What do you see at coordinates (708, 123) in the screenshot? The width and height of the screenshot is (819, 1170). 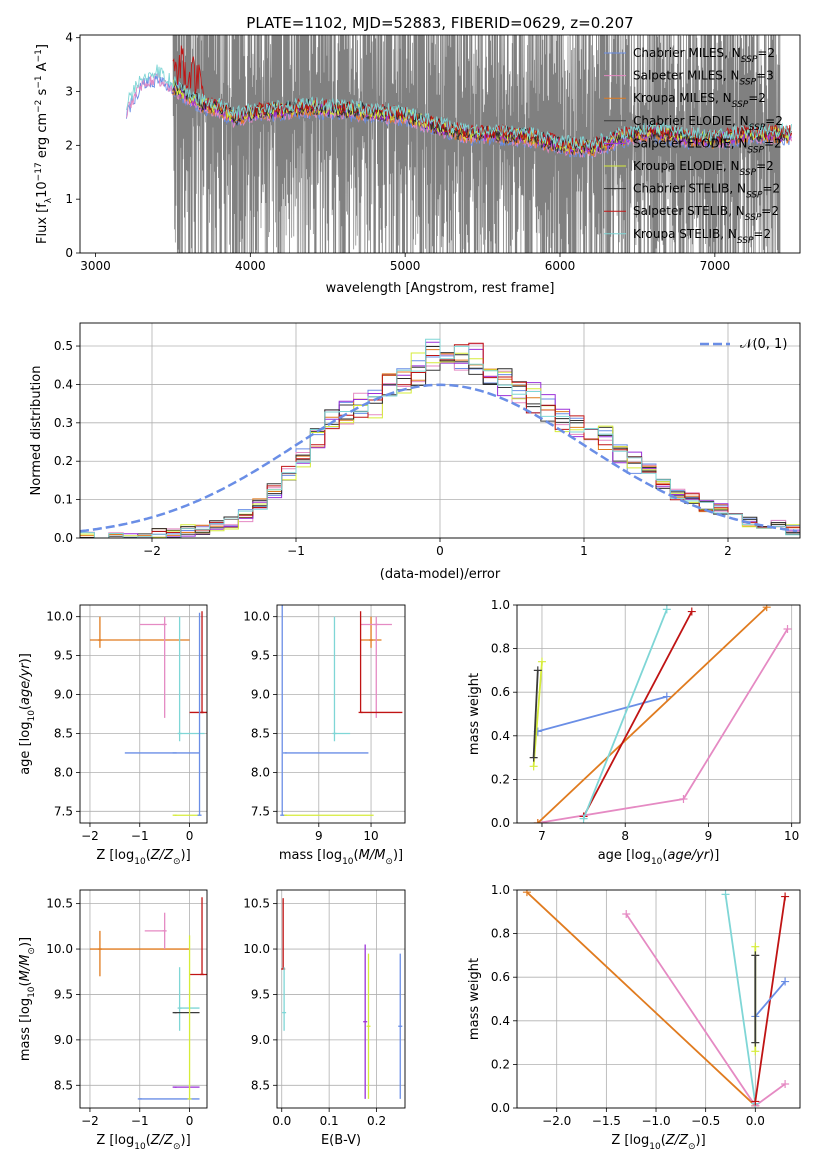 I see `legend-label: Chabrier ELODIE, NSSP=2` at bounding box center [708, 123].